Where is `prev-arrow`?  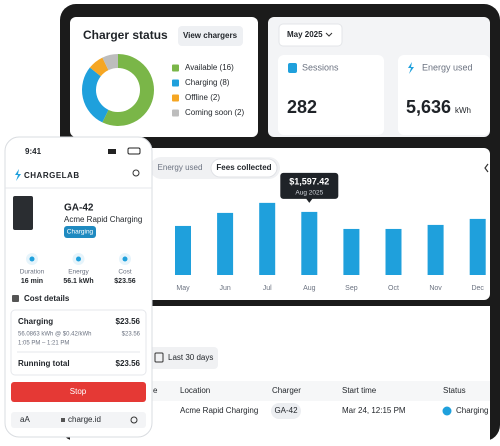 prev-arrow is located at coordinates (486, 168).